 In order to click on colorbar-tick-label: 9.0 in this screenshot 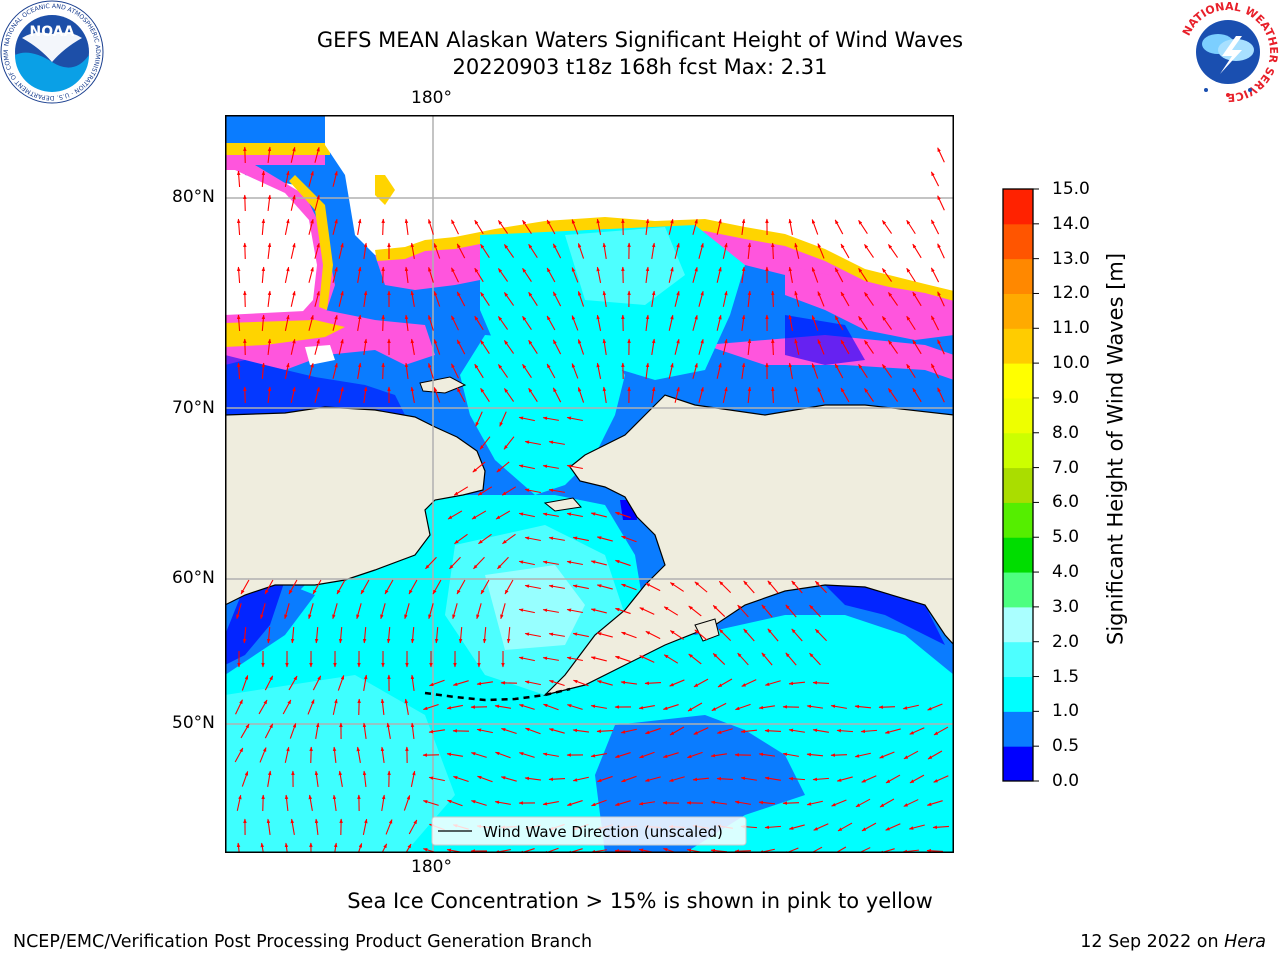, I will do `click(1066, 397)`.